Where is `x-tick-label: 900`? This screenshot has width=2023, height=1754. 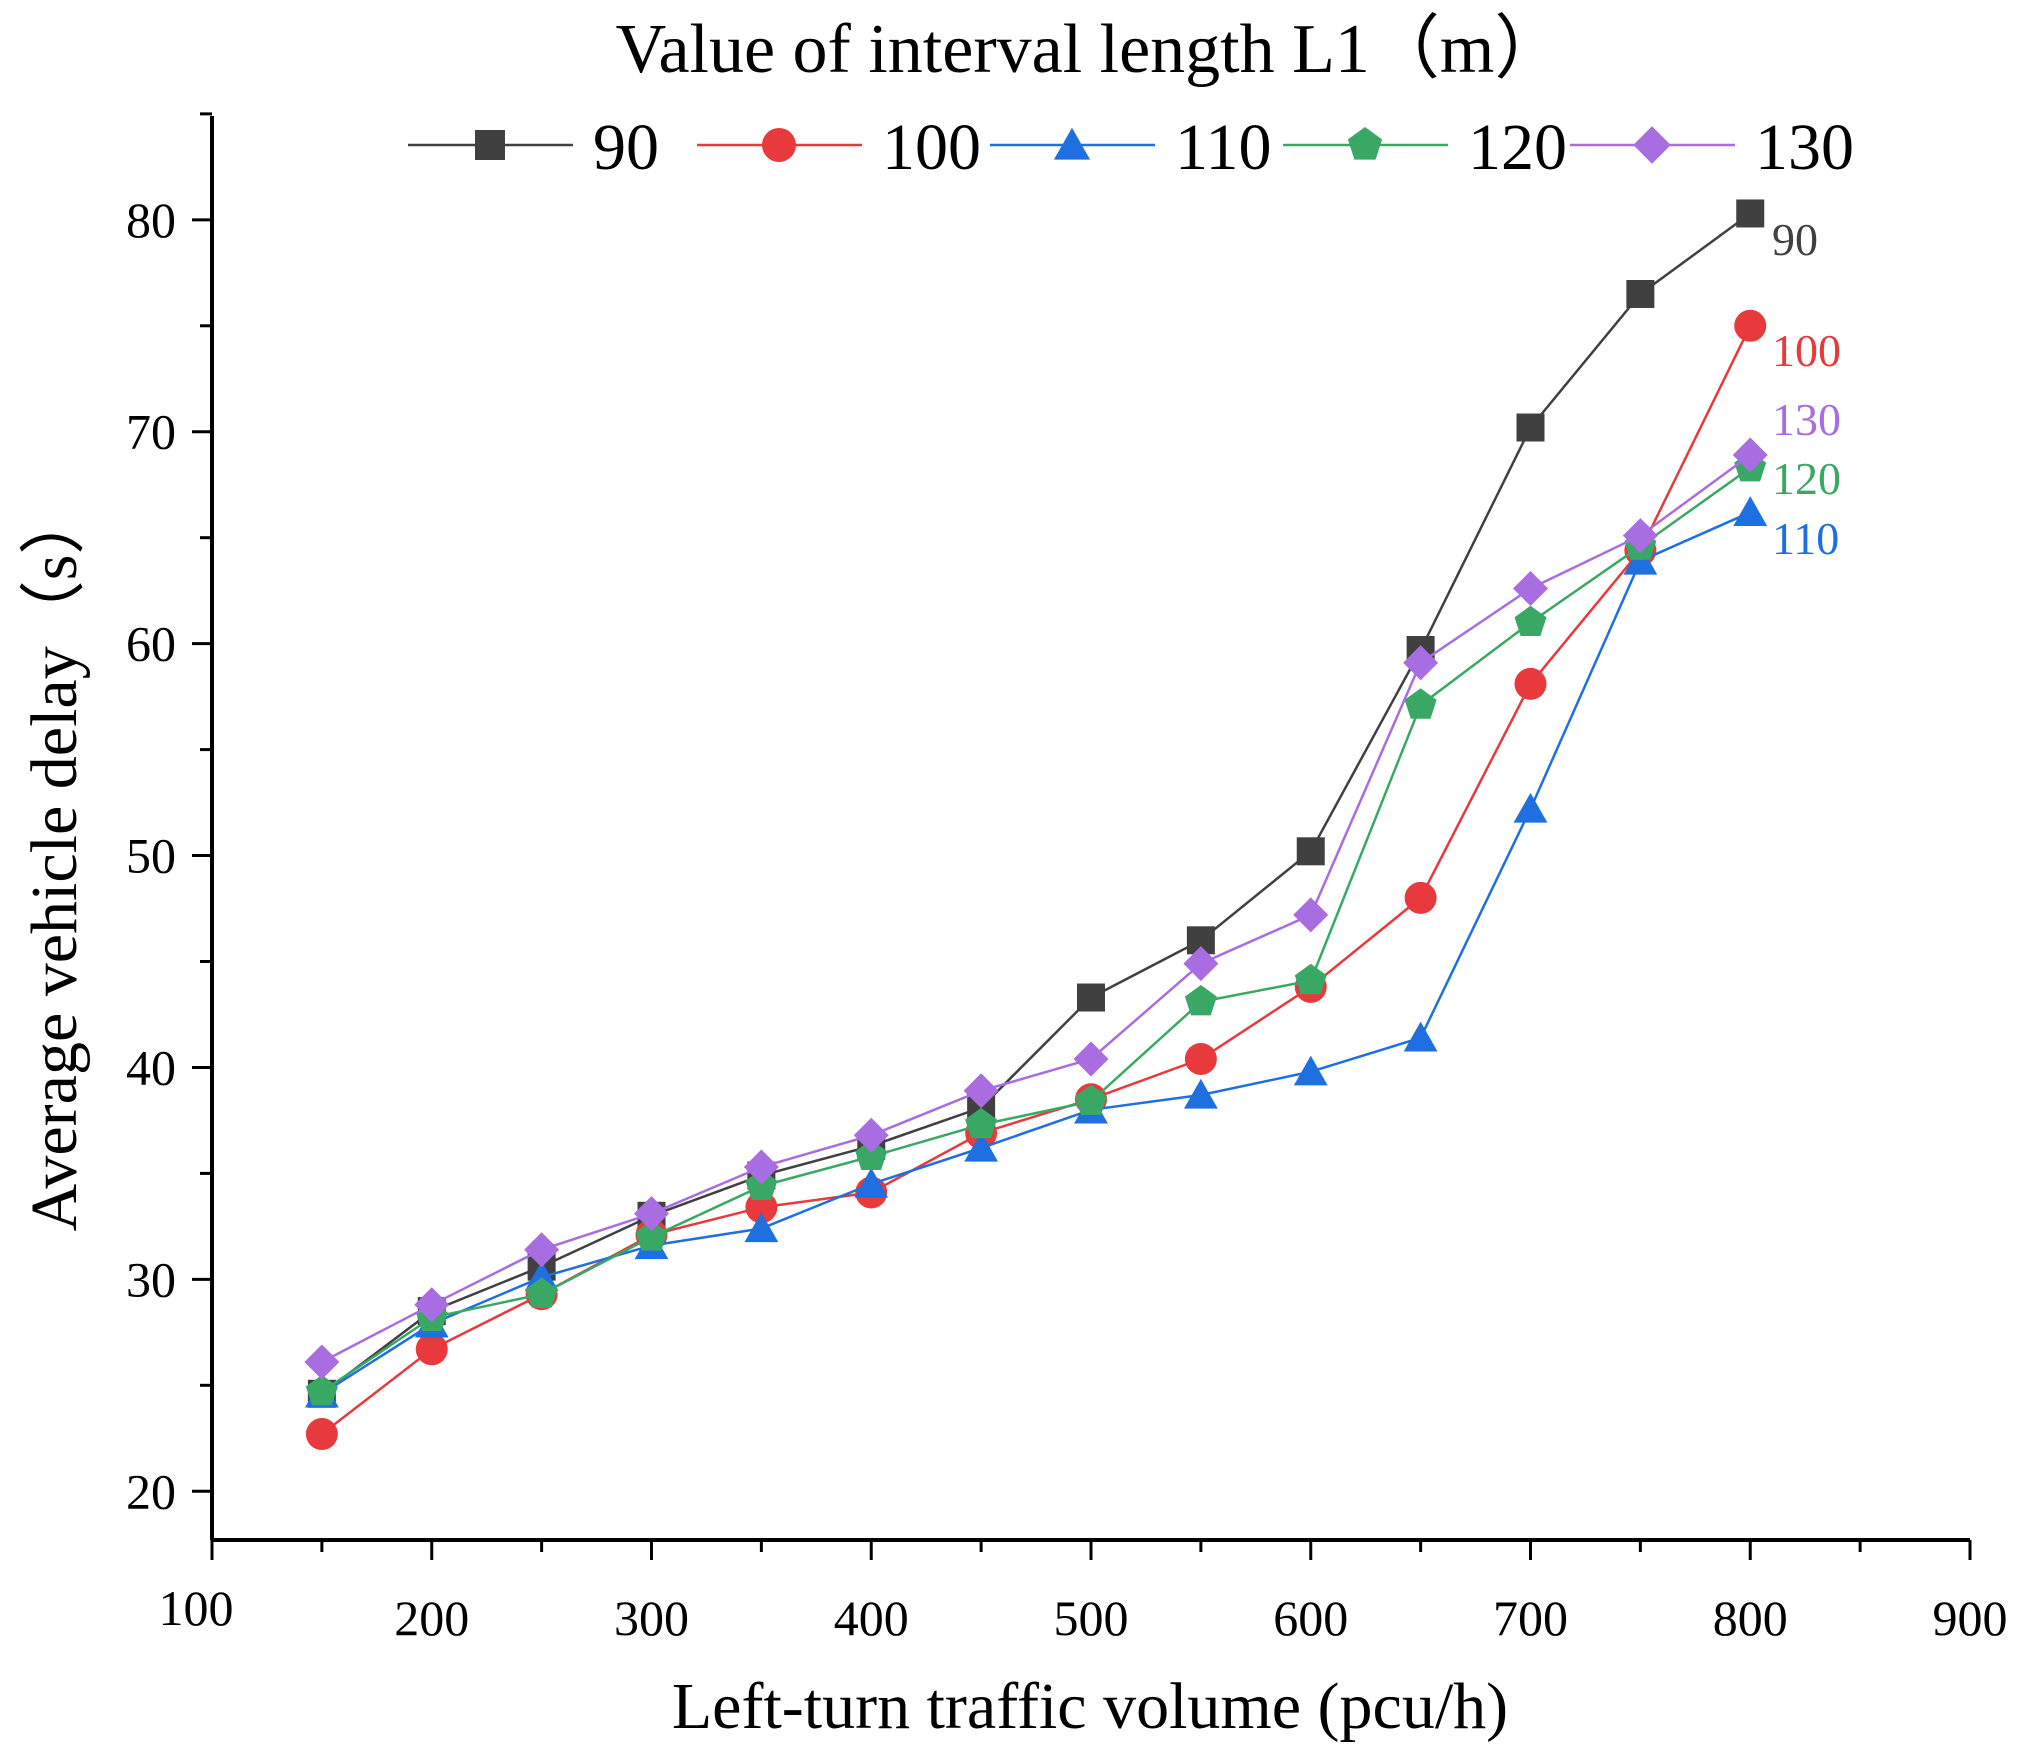 x-tick-label: 900 is located at coordinates (1970, 1618).